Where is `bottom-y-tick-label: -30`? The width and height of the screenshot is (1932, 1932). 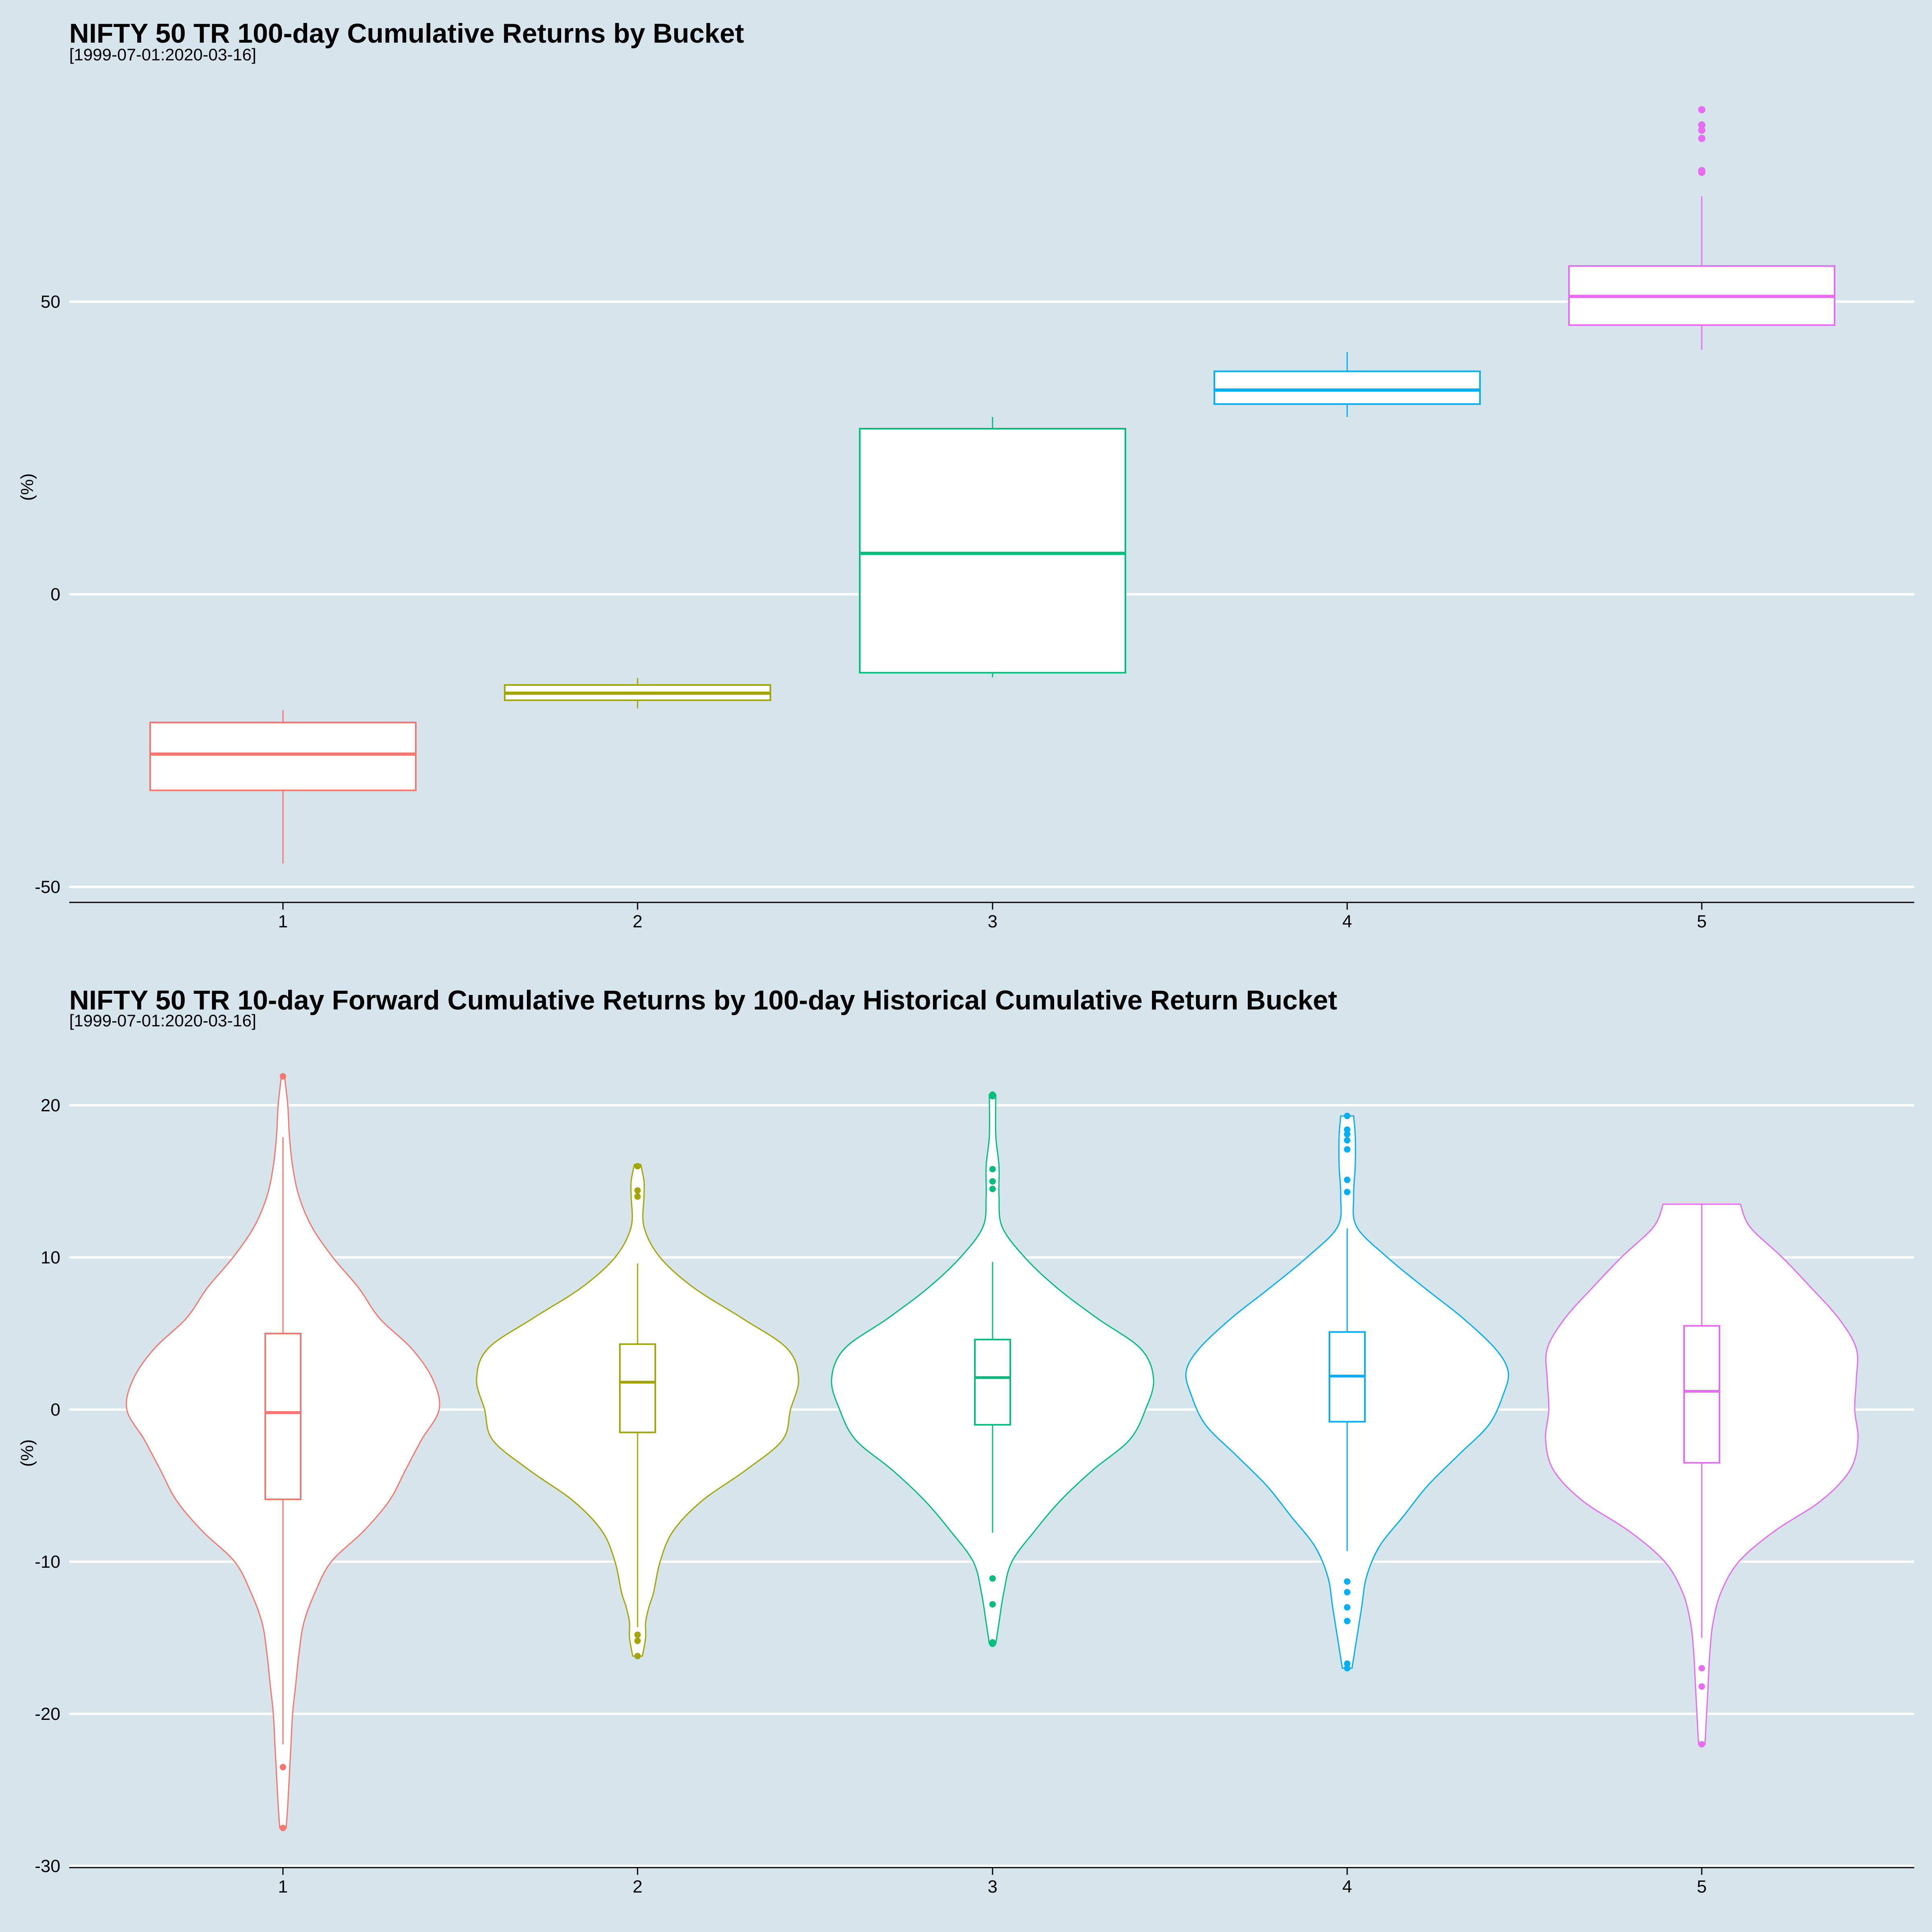 bottom-y-tick-label: -30 is located at coordinates (47, 1866).